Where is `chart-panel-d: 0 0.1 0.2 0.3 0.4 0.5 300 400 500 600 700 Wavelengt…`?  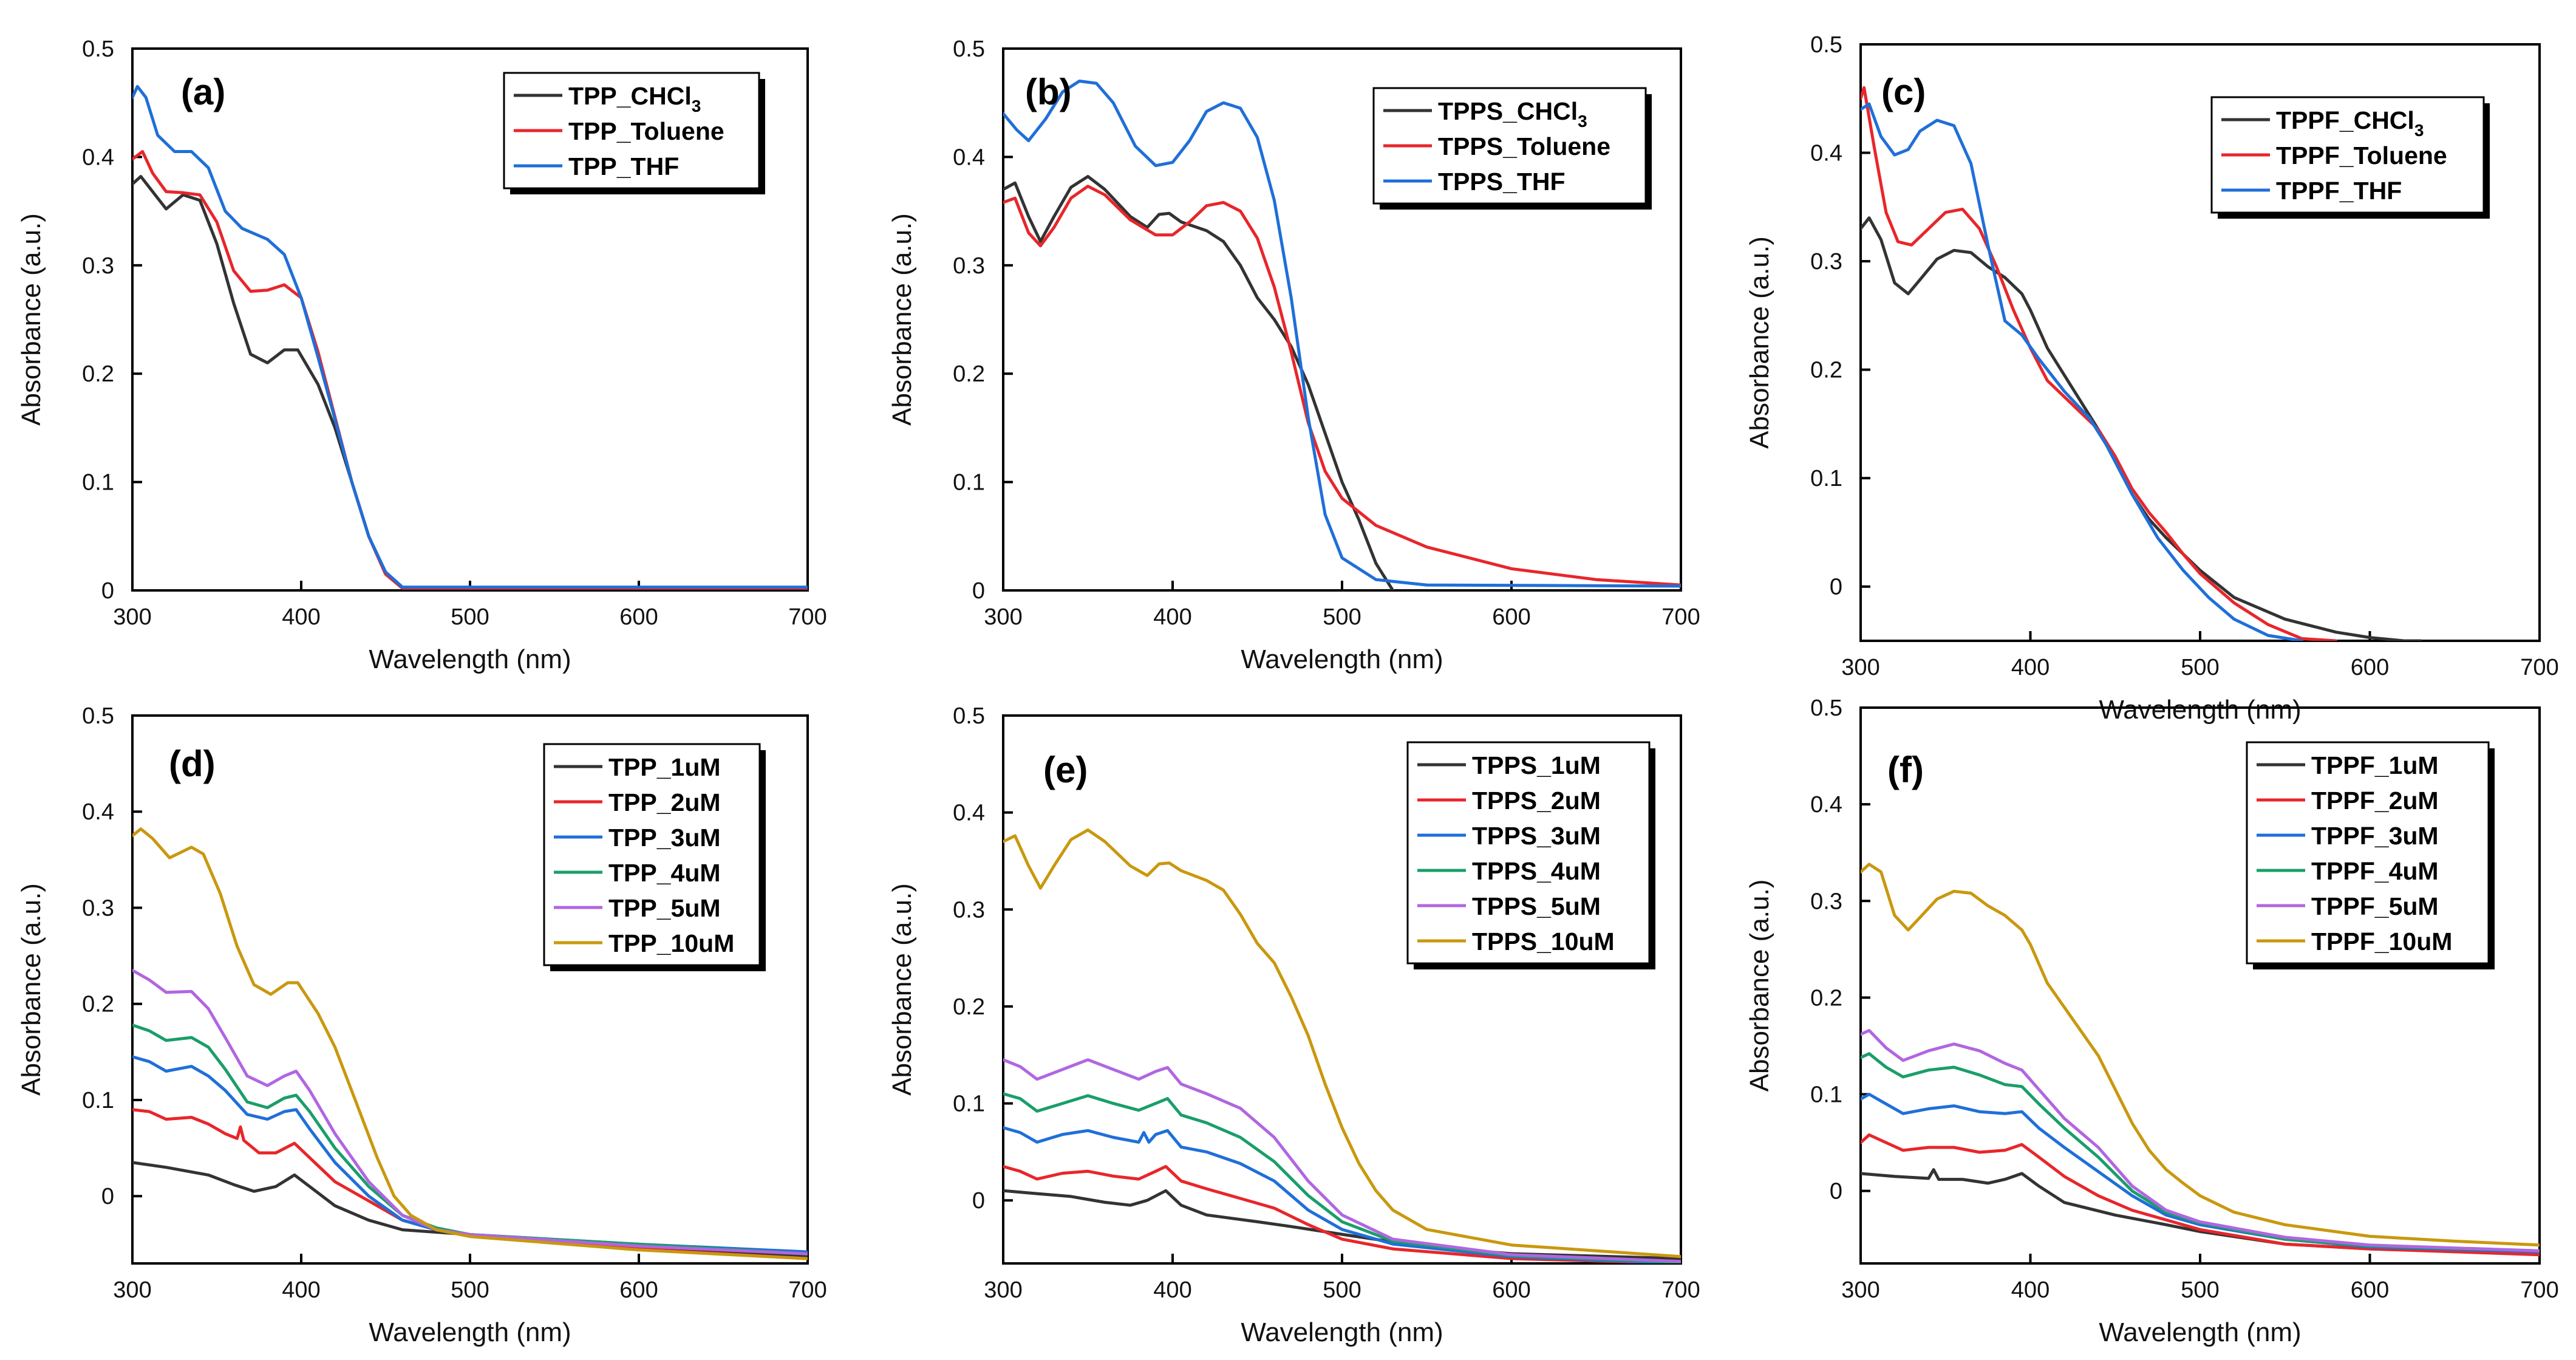
chart-panel-d: 0 0.1 0.2 0.3 0.4 0.5 300 400 500 600 700 Wavelengt… is located at coordinates (421, 1025).